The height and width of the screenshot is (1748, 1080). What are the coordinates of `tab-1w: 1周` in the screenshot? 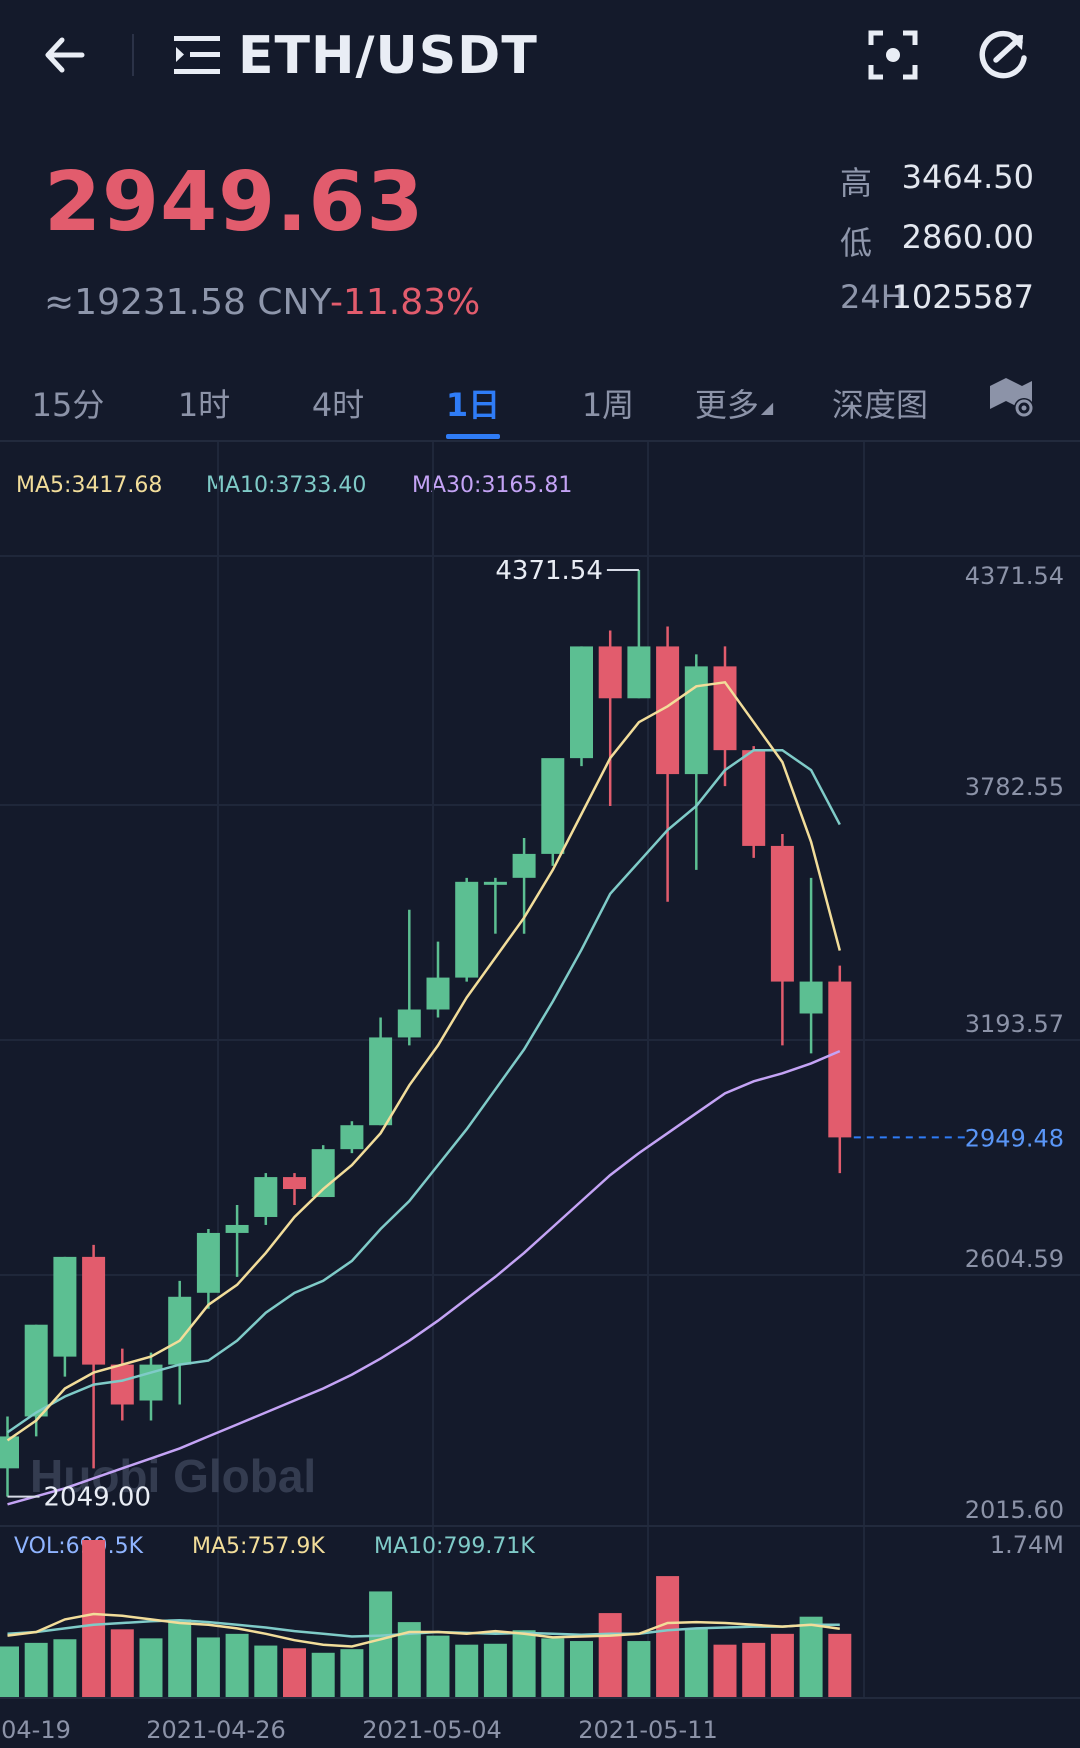 It's located at (608, 405).